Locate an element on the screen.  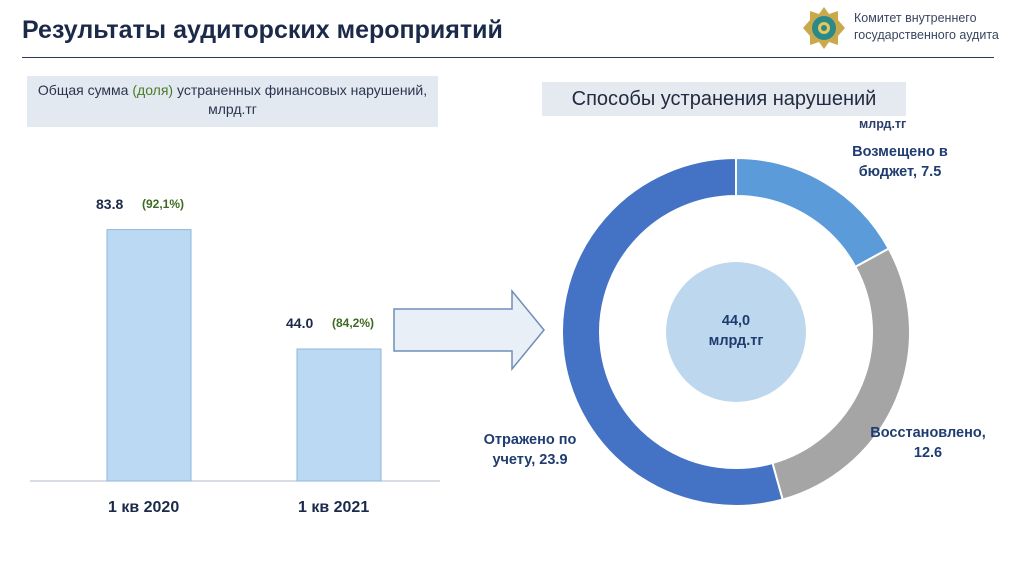
donut-unit: млрд.тг is located at coordinates (883, 124).